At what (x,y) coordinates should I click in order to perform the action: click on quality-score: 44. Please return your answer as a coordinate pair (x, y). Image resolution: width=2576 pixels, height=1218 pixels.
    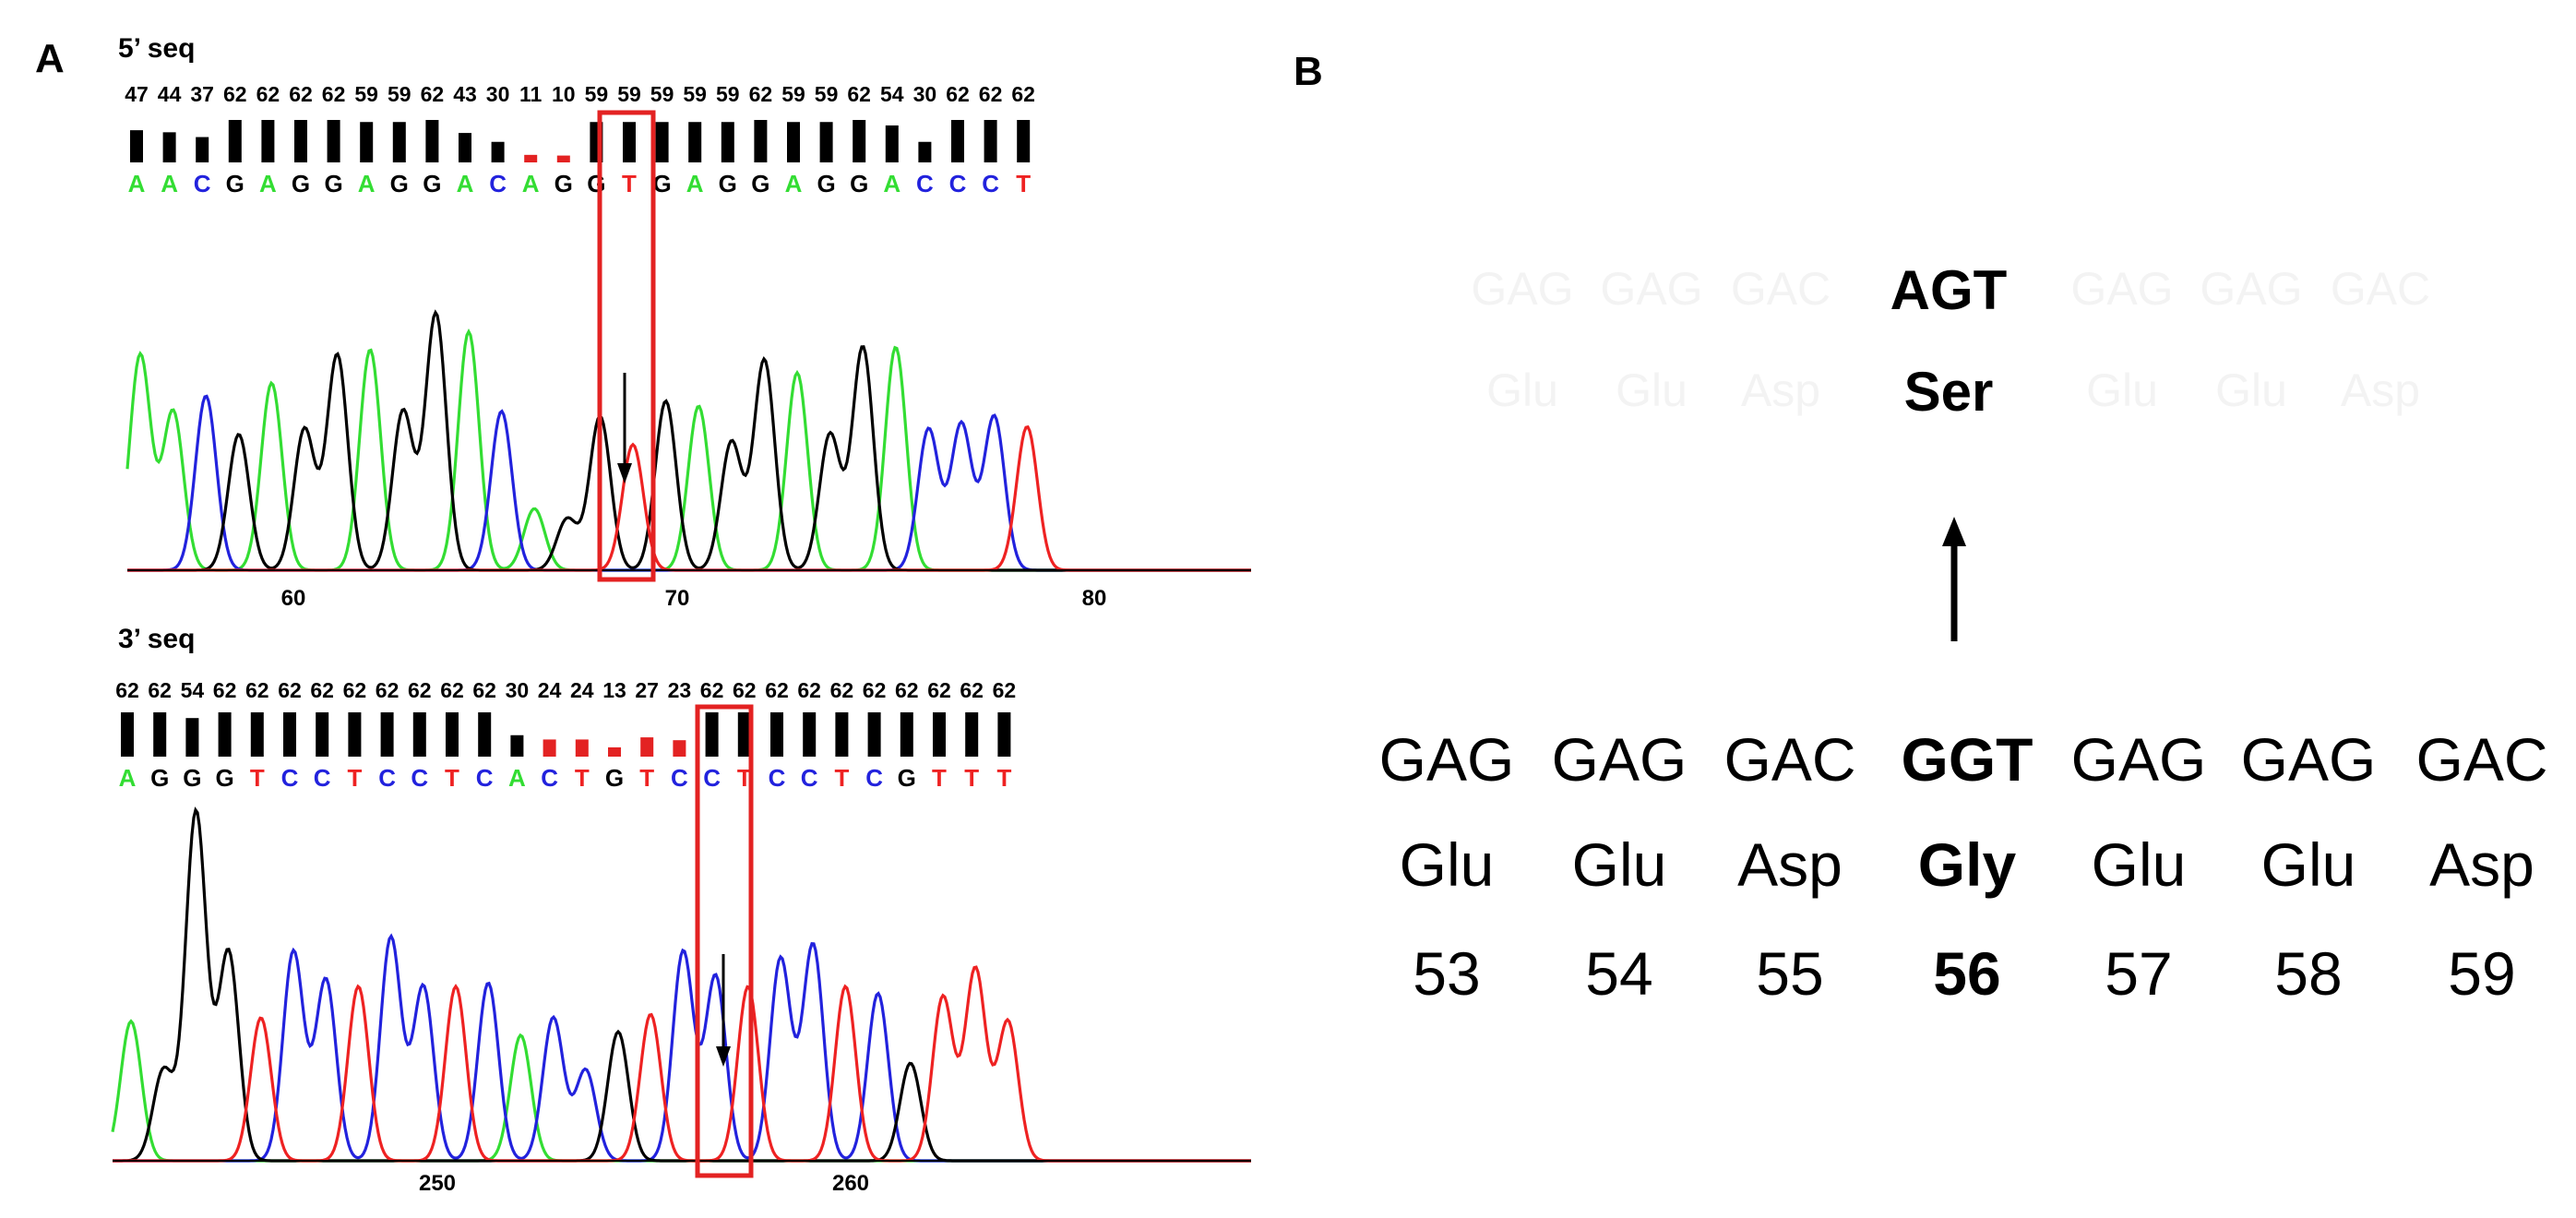
    Looking at the image, I should click on (170, 94).